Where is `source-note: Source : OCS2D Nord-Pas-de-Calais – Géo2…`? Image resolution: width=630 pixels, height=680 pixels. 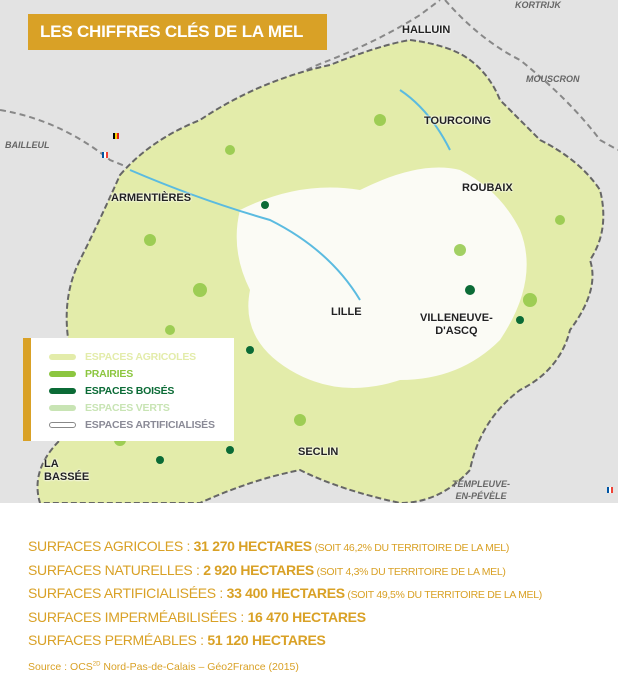 source-note: Source : OCS2D Nord-Pas-de-Calais – Géo2… is located at coordinates (163, 667).